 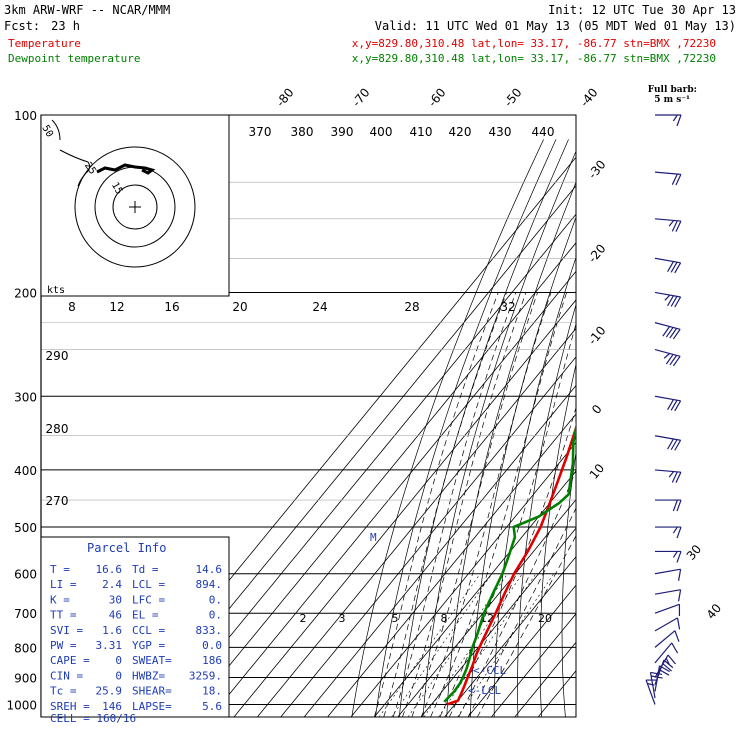 I want to click on profile-series, so click(x=509, y=564).